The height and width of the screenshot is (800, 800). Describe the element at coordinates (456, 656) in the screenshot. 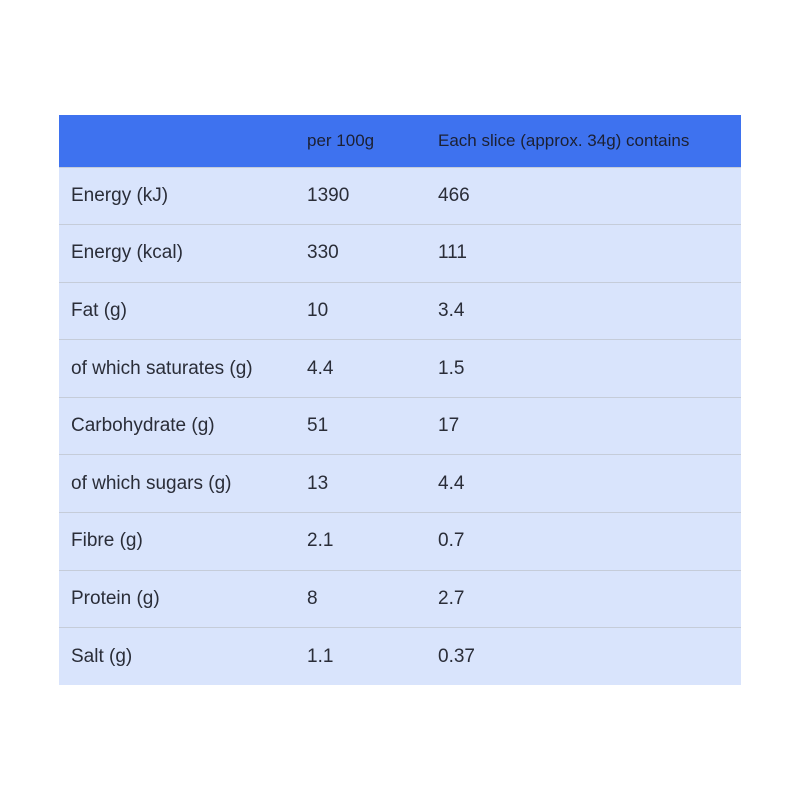

I see `nutrient-value: 0.37` at that location.